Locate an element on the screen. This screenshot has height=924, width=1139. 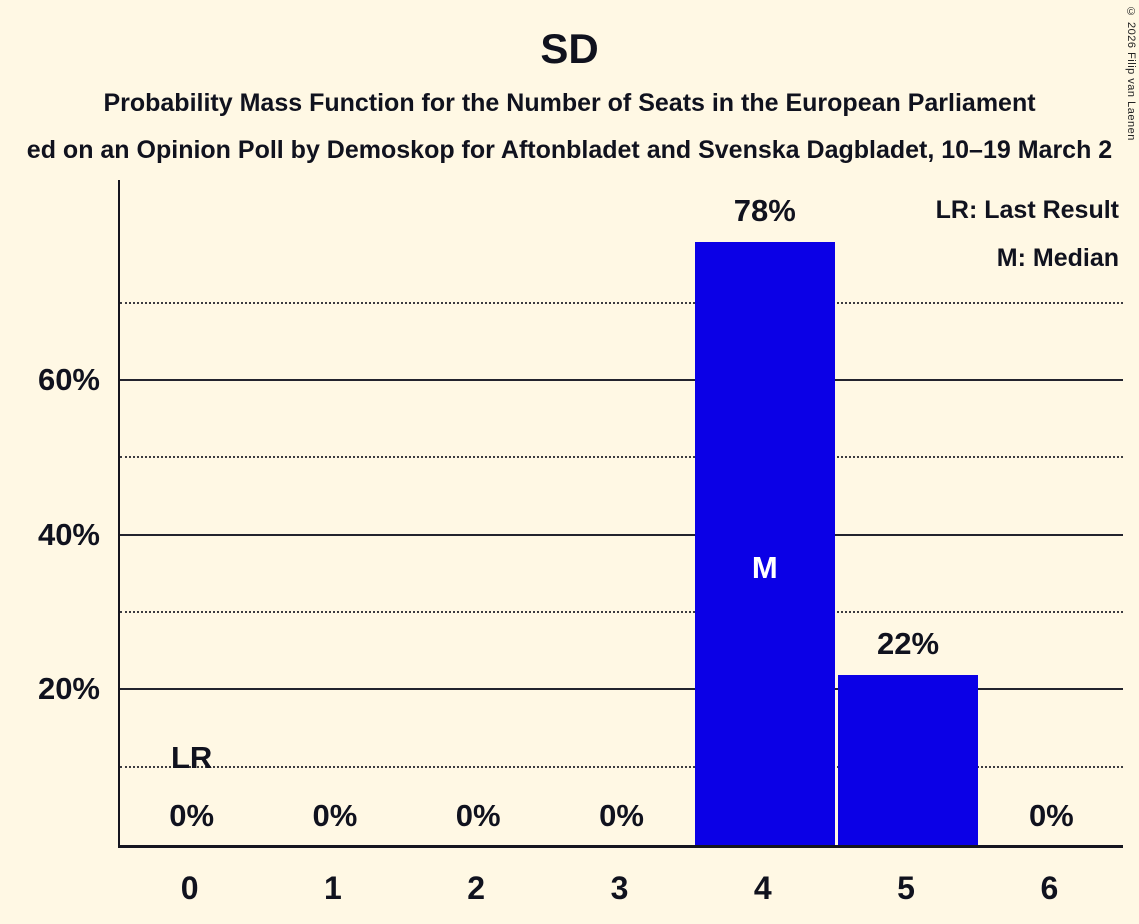
y-tick-label: 20% is located at coordinates (68, 689).